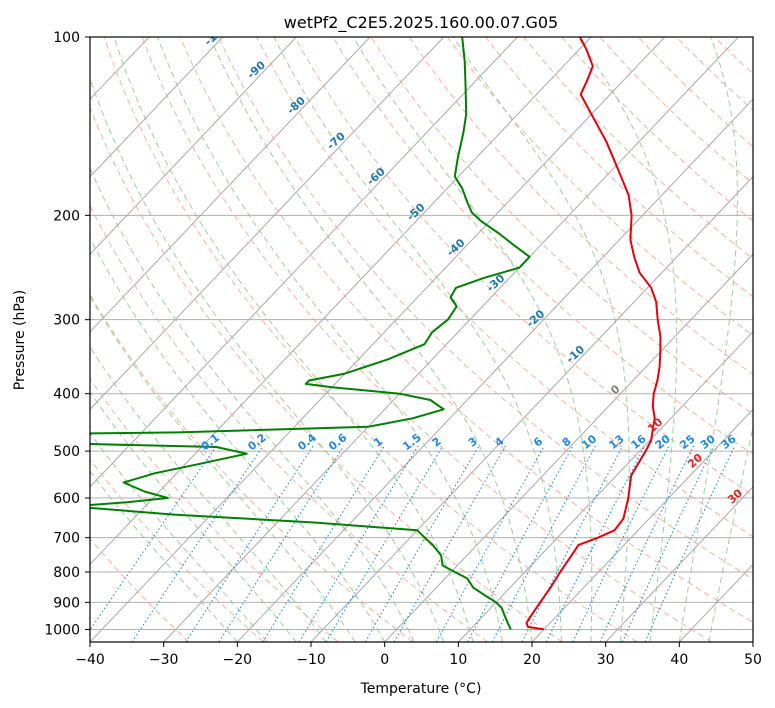 The image size is (775, 708). I want to click on y-tick-label: 500, so click(66, 452).